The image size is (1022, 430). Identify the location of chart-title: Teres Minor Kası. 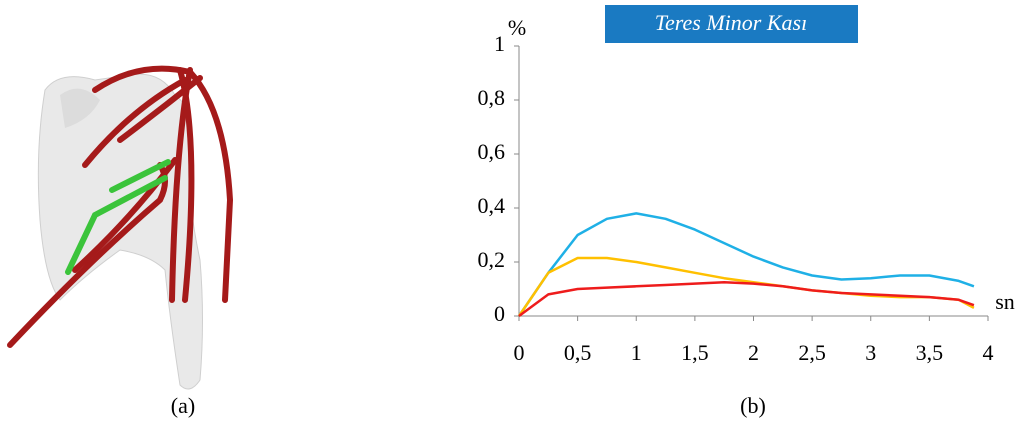
(731, 22).